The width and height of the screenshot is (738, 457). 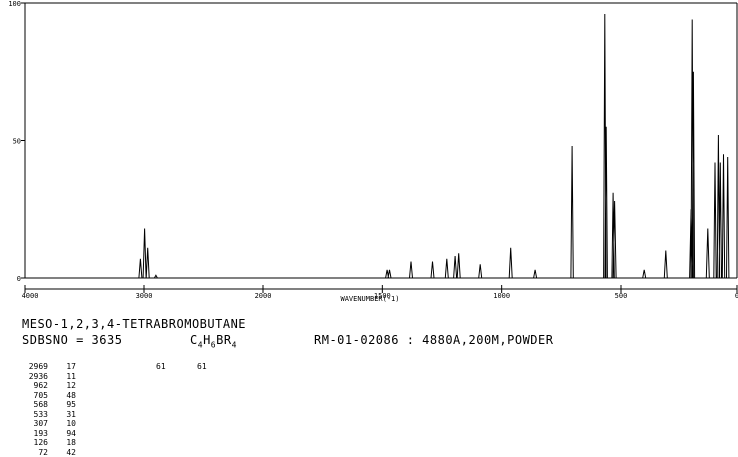 What do you see at coordinates (72, 340) in the screenshot?
I see `sdbs-number: SDBSNO = 3635` at bounding box center [72, 340].